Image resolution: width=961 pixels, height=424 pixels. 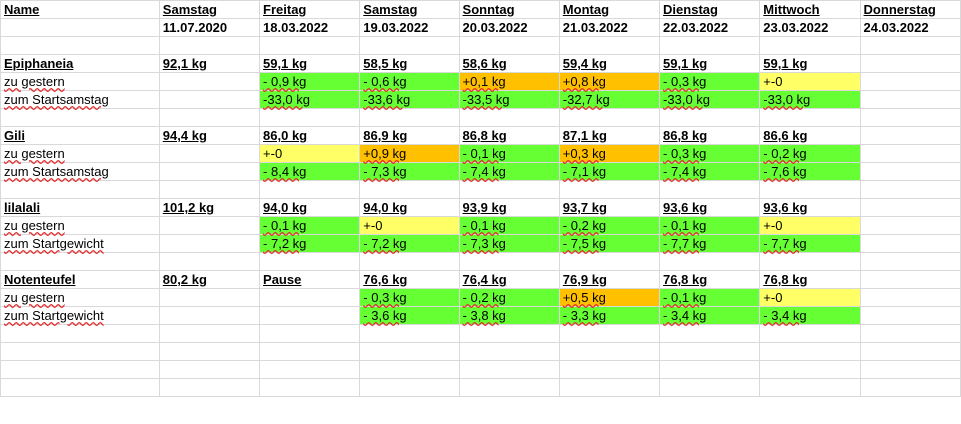 What do you see at coordinates (310, 135) in the screenshot?
I see `weight-cell: 86,0 kg` at bounding box center [310, 135].